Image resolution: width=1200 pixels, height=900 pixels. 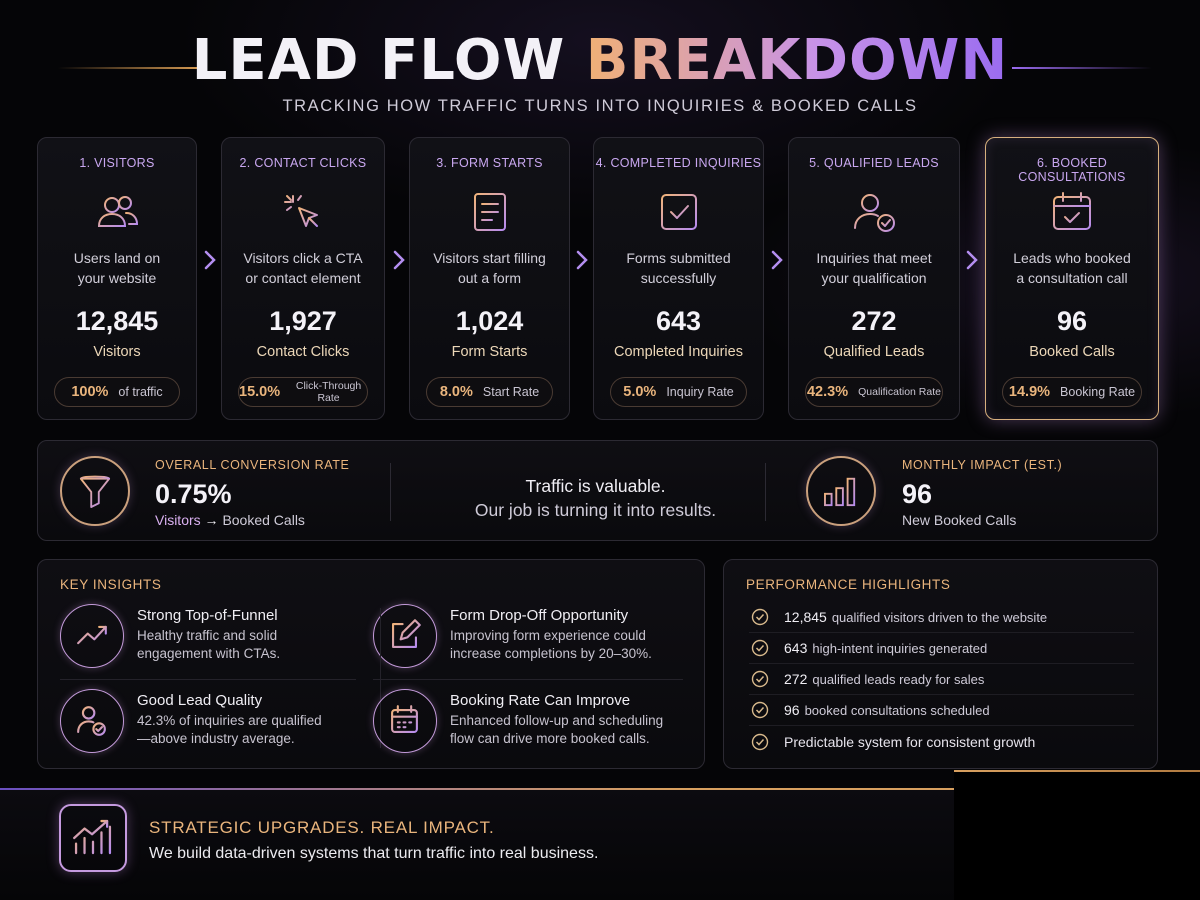 I want to click on cursor-click-icon, so click(x=301, y=211).